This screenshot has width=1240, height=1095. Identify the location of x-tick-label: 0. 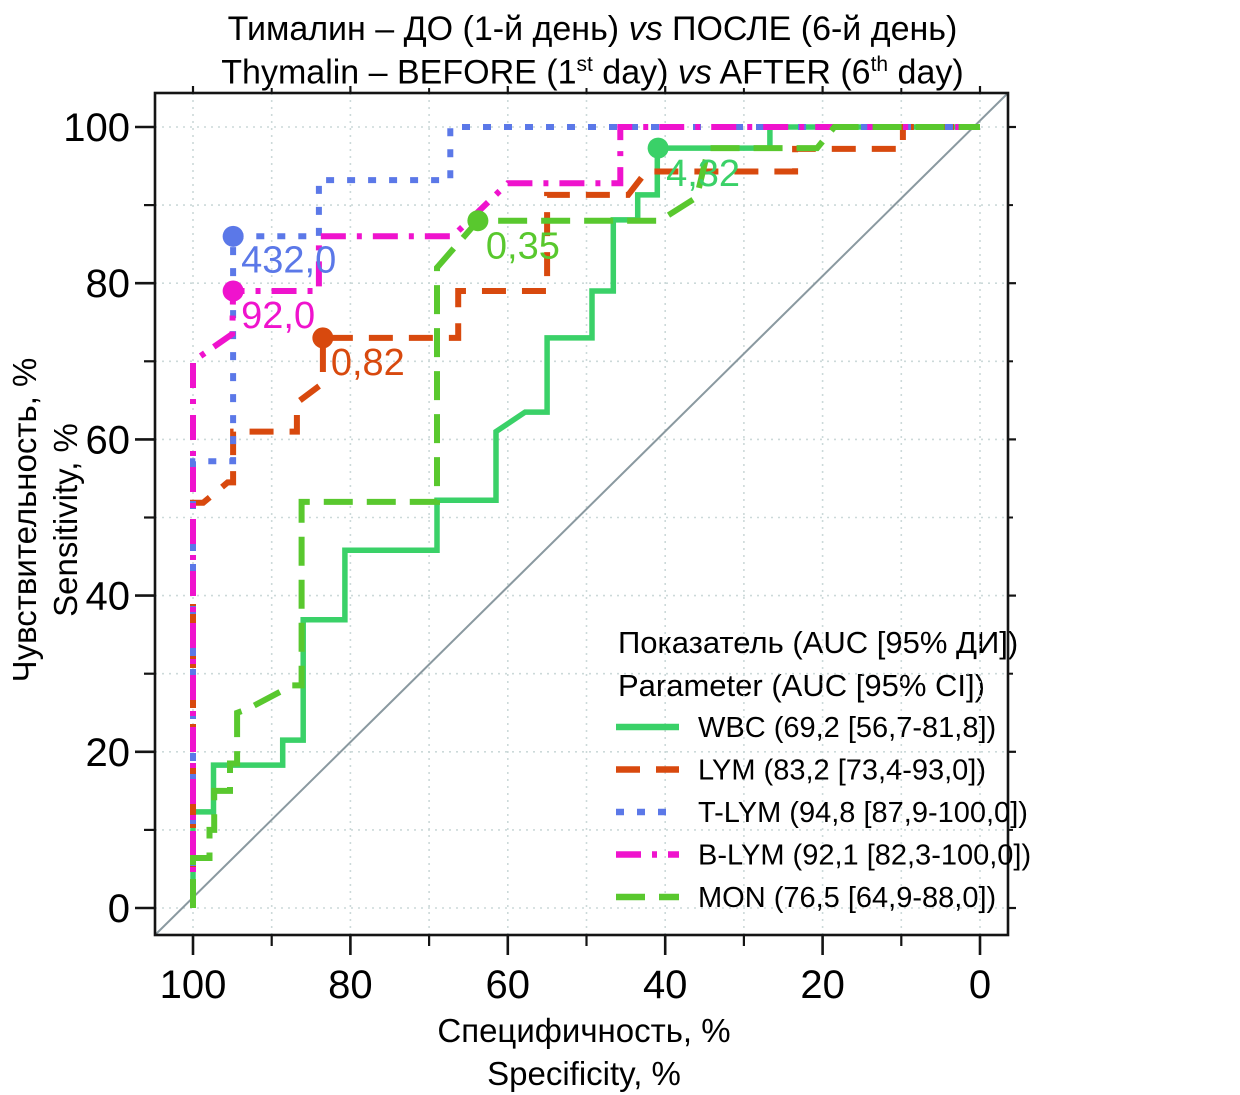
(980, 985).